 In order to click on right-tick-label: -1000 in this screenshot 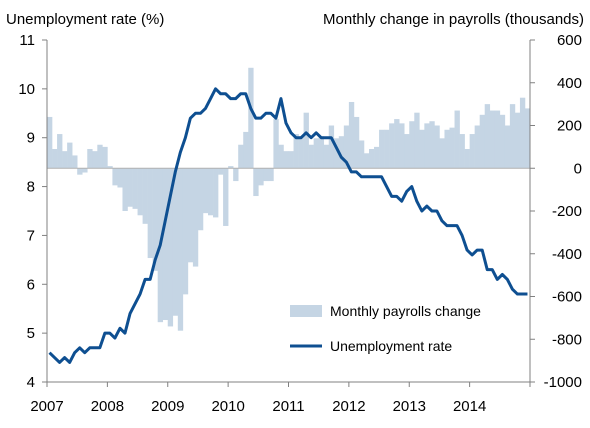, I will do `click(563, 382)`.